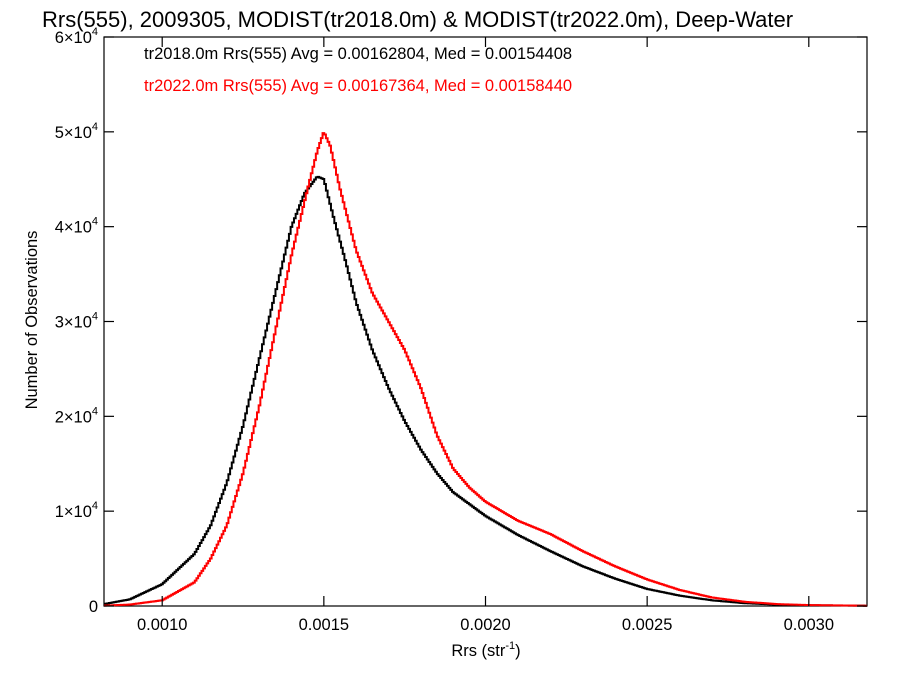  What do you see at coordinates (32, 320) in the screenshot?
I see `y-axis-label: Number of Observations` at bounding box center [32, 320].